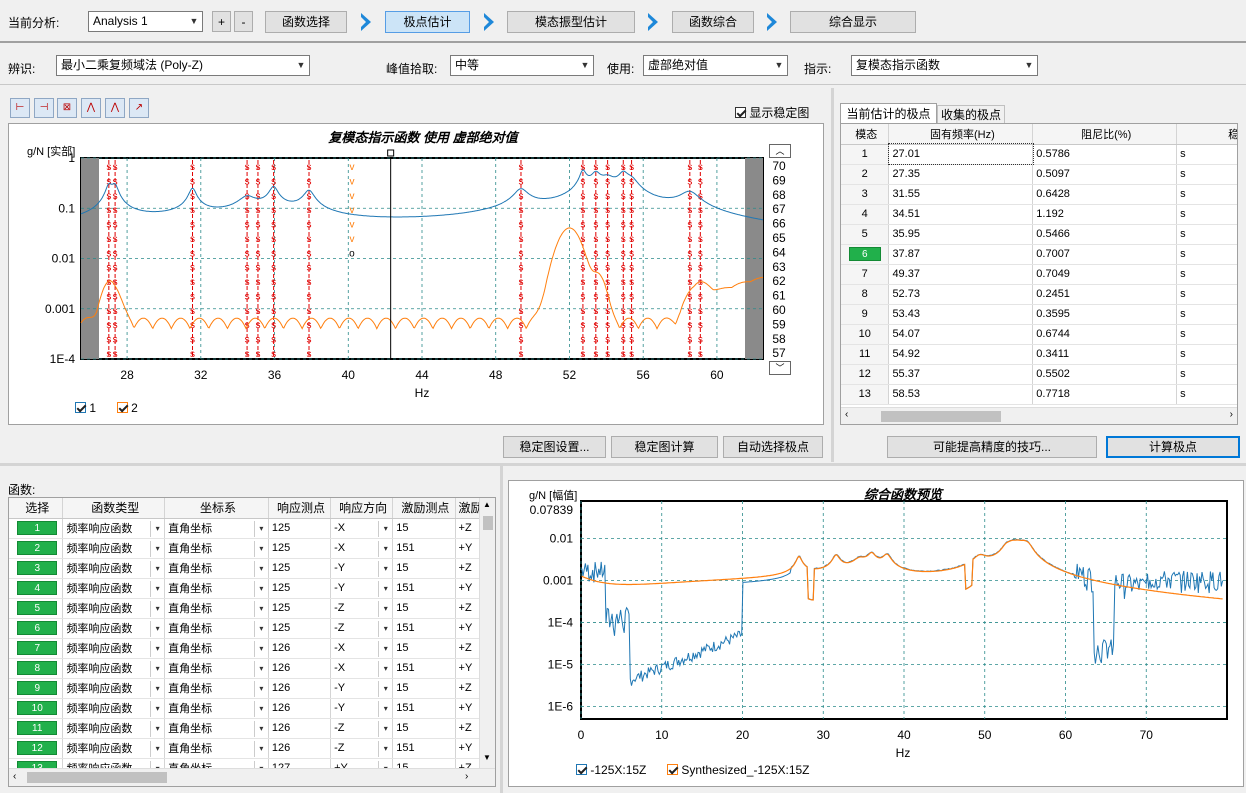 The image size is (1246, 793). What do you see at coordinates (37, 648) in the screenshot?
I see `select-toggle-button: 7` at bounding box center [37, 648].